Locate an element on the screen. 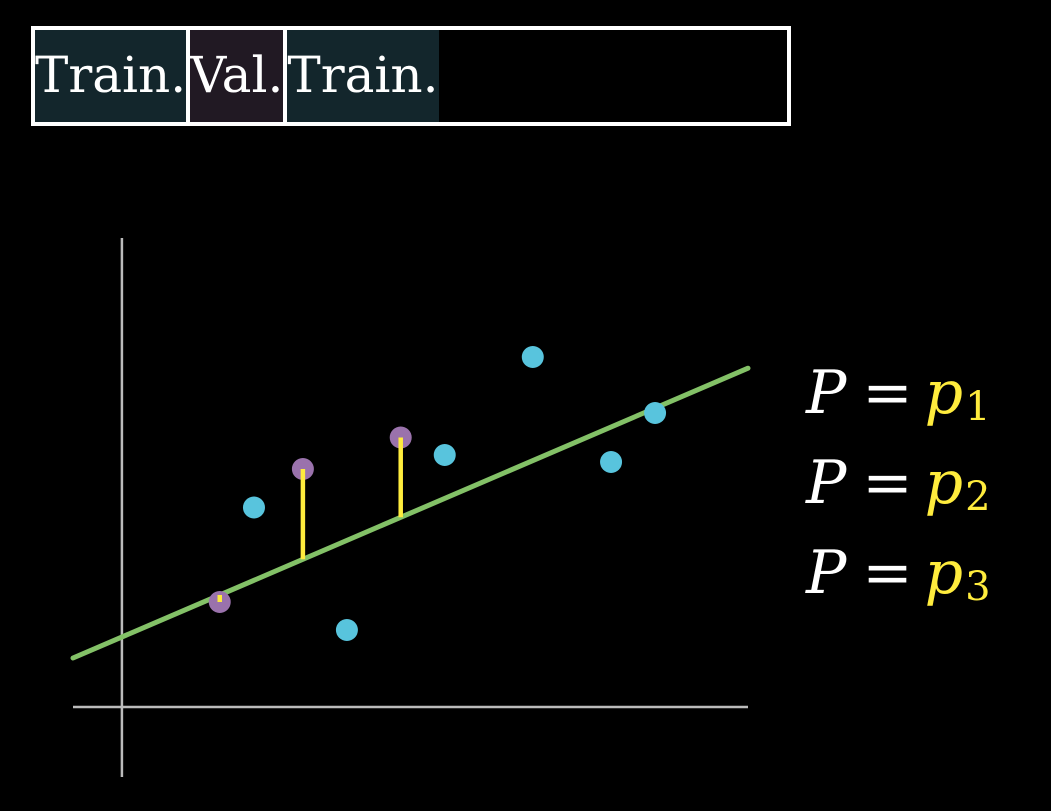 This screenshot has width=1051, height=811. equation-subscript: 1 is located at coordinates (978, 407).